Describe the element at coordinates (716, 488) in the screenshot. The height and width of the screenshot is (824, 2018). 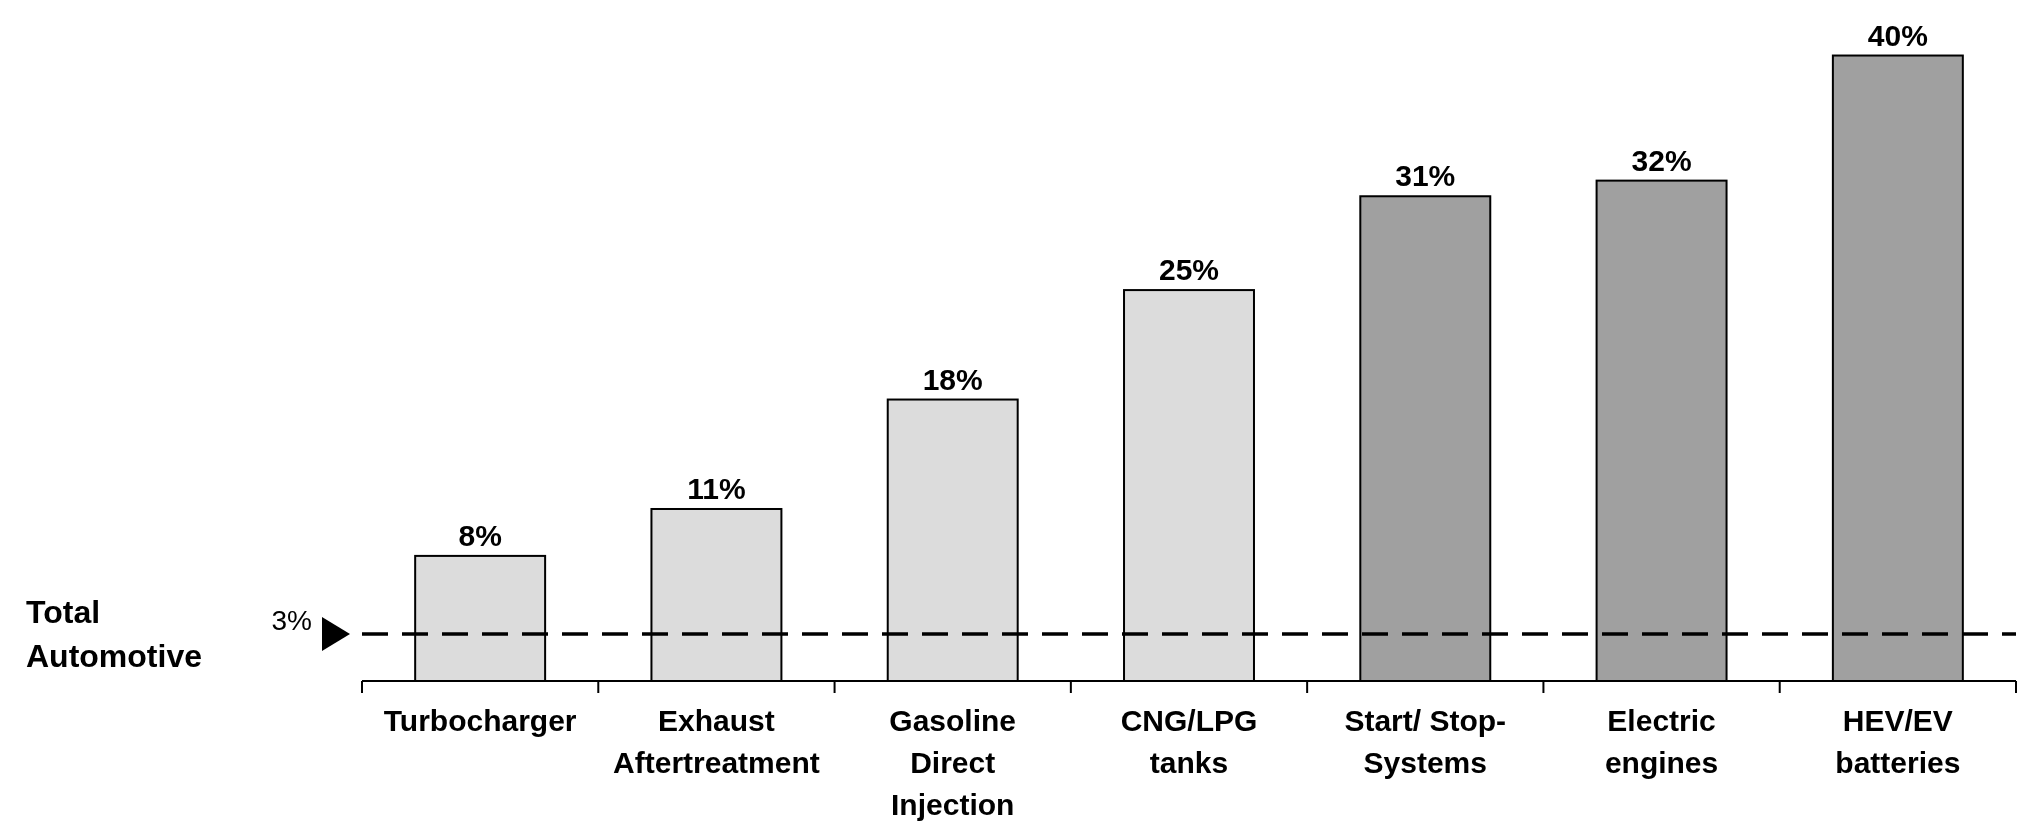
I see `data-label: 11%` at that location.